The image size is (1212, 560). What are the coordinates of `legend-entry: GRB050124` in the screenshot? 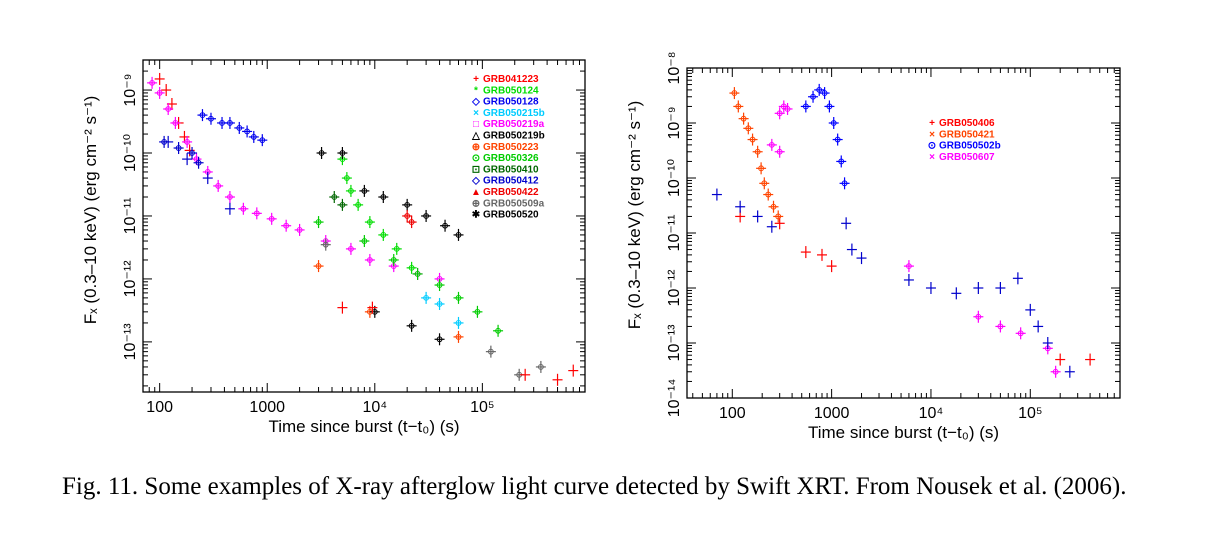 It's located at (511, 90).